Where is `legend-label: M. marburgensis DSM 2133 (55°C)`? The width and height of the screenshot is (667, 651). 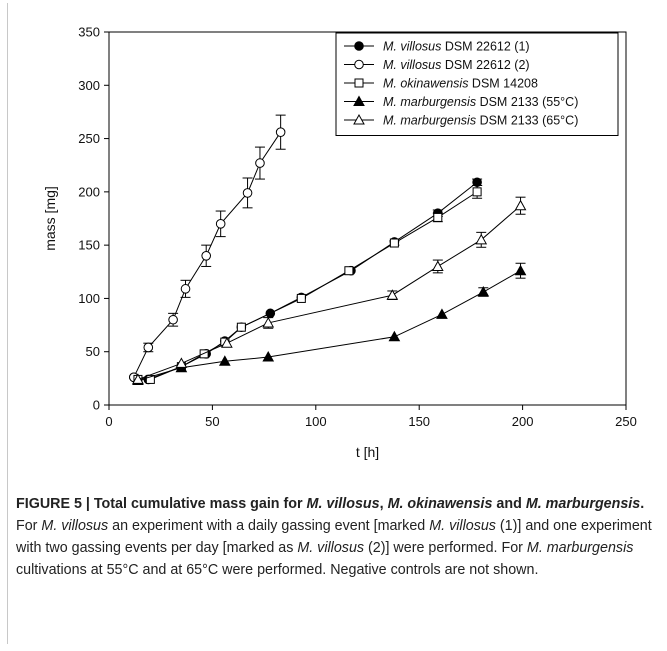 legend-label: M. marburgensis DSM 2133 (55°C) is located at coordinates (480, 102).